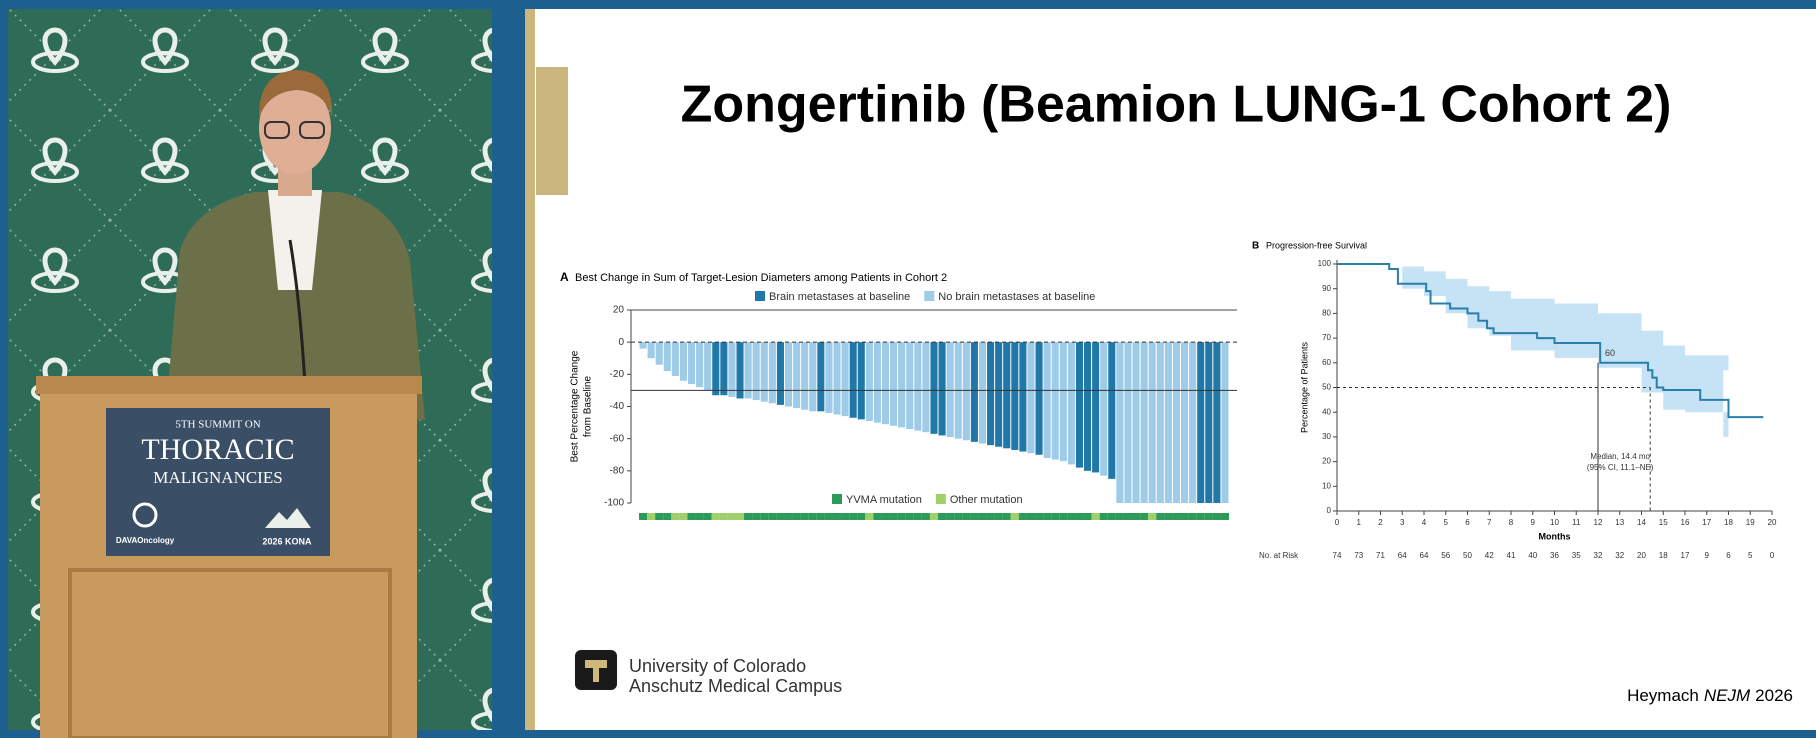  Describe the element at coordinates (1533, 522) in the screenshot. I see `x-tick-label: 9` at that location.